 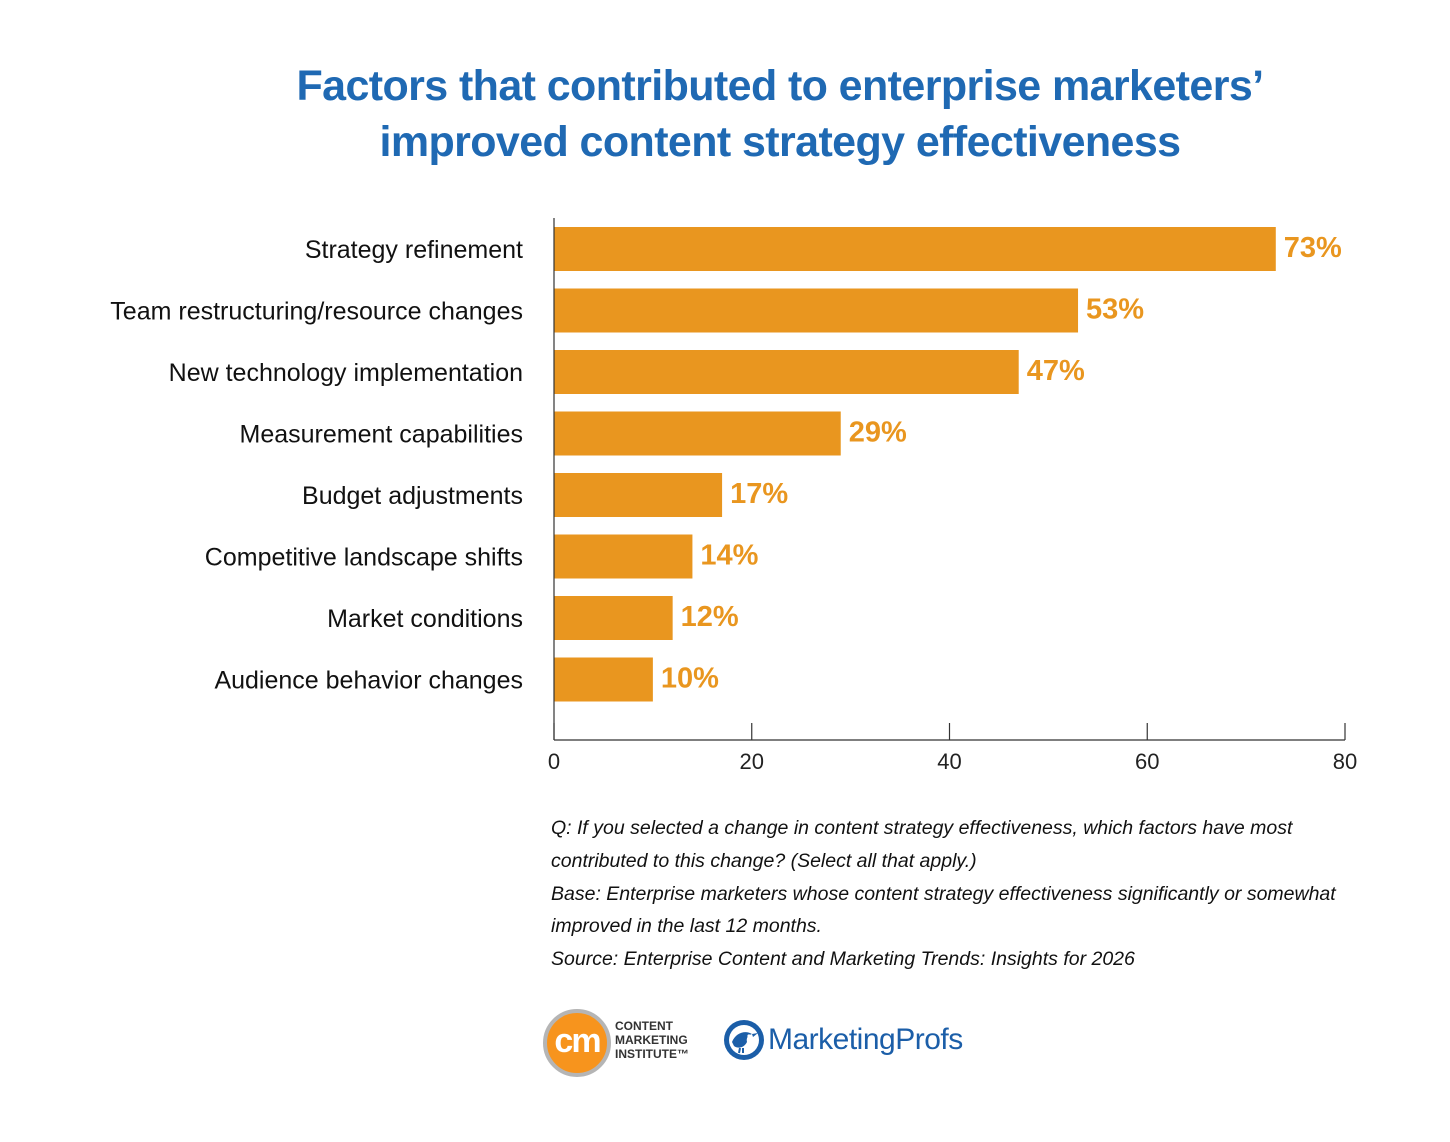 I want to click on value-label-new-technology-implementation: 47%, so click(x=1056, y=371).